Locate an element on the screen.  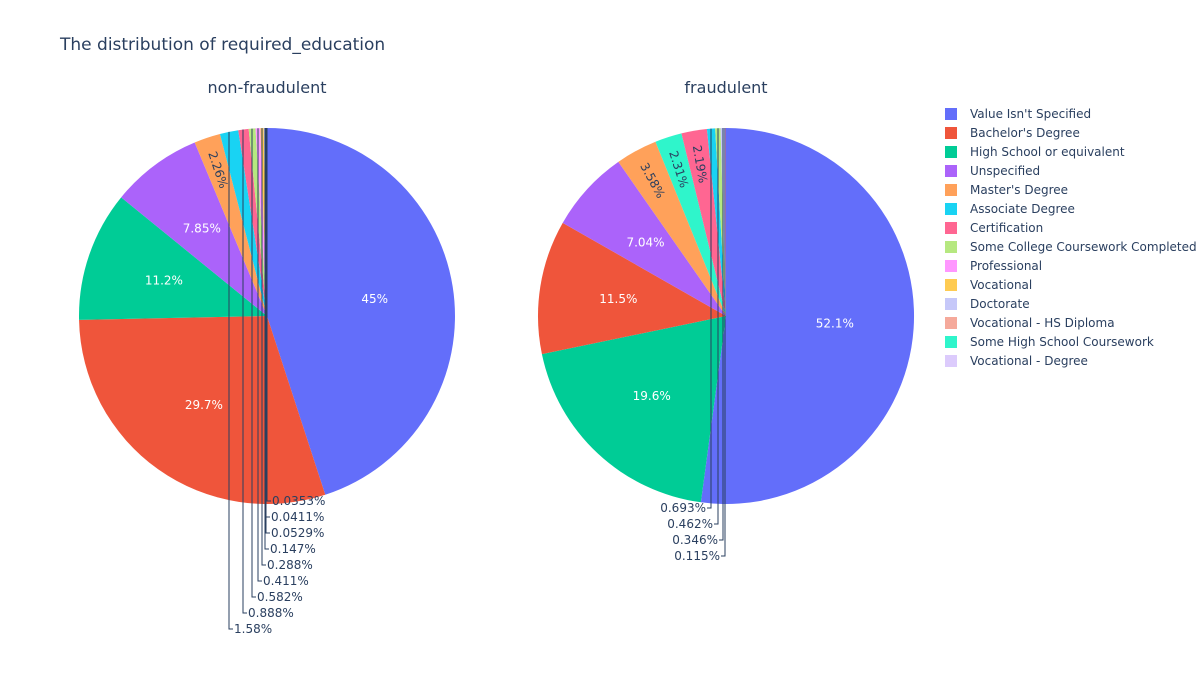
legend-label: Vocational - Degree is located at coordinates (1029, 361).